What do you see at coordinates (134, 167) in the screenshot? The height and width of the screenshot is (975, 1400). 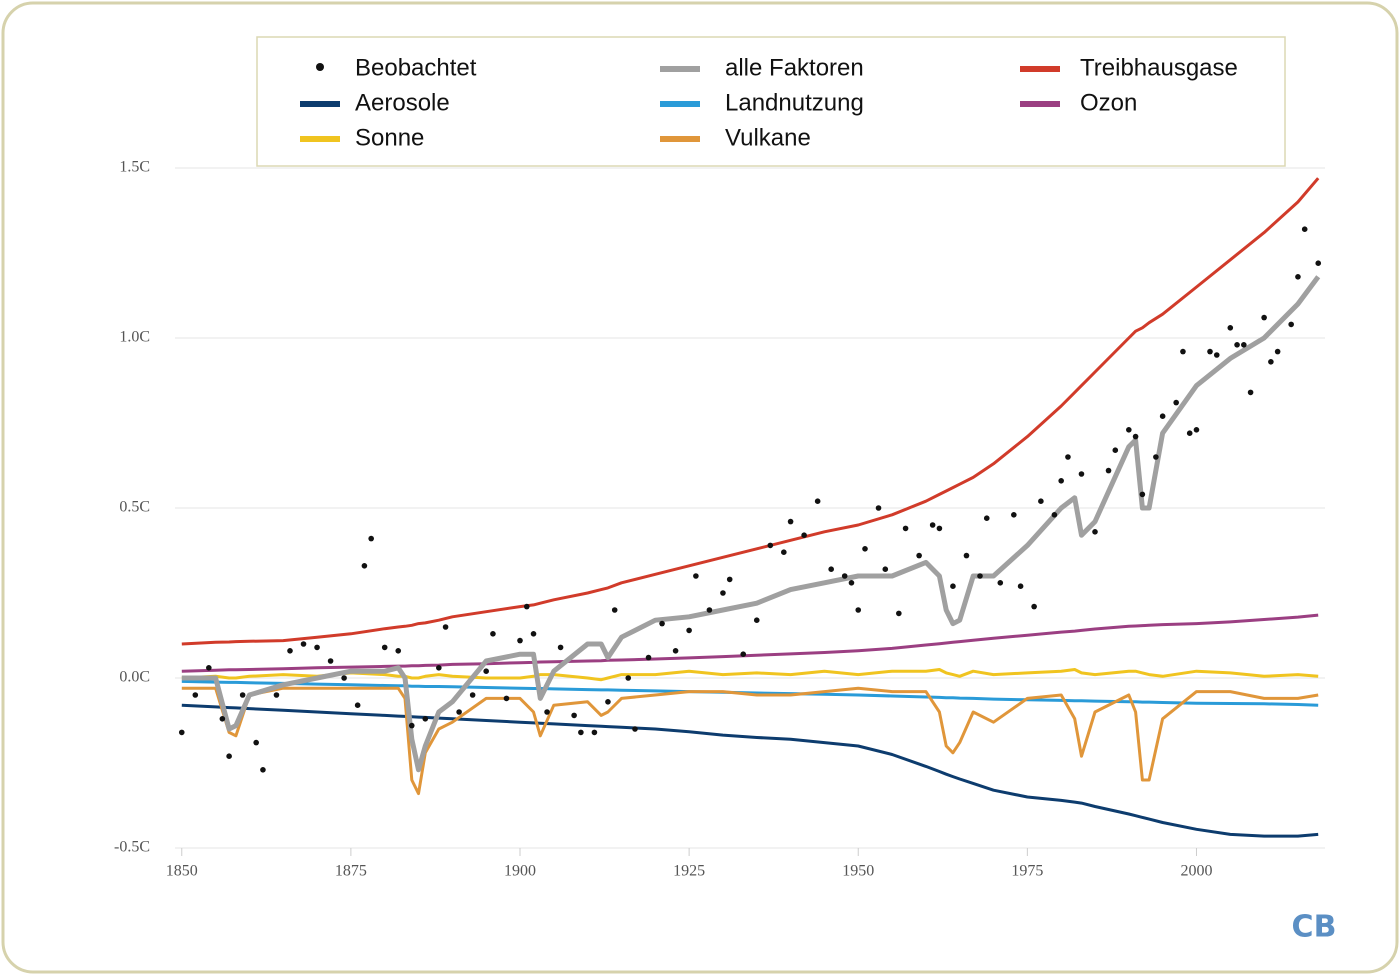 I see `y-tick-label: 1.5C` at bounding box center [134, 167].